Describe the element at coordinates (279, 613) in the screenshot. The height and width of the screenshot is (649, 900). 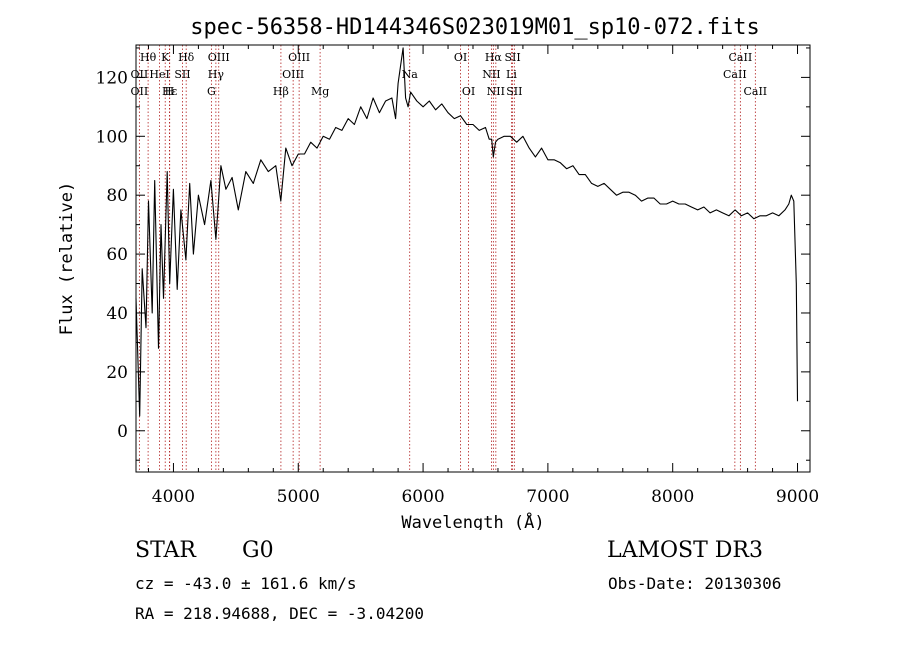
I see `ra-dec: RA = 218.94688, DEC = -3.04200` at that location.